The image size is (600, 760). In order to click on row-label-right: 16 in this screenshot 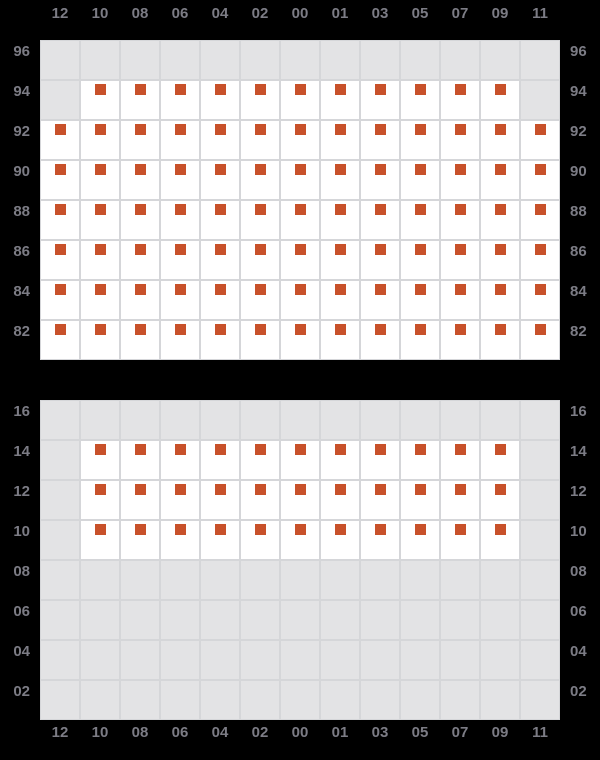, I will do `click(578, 411)`.